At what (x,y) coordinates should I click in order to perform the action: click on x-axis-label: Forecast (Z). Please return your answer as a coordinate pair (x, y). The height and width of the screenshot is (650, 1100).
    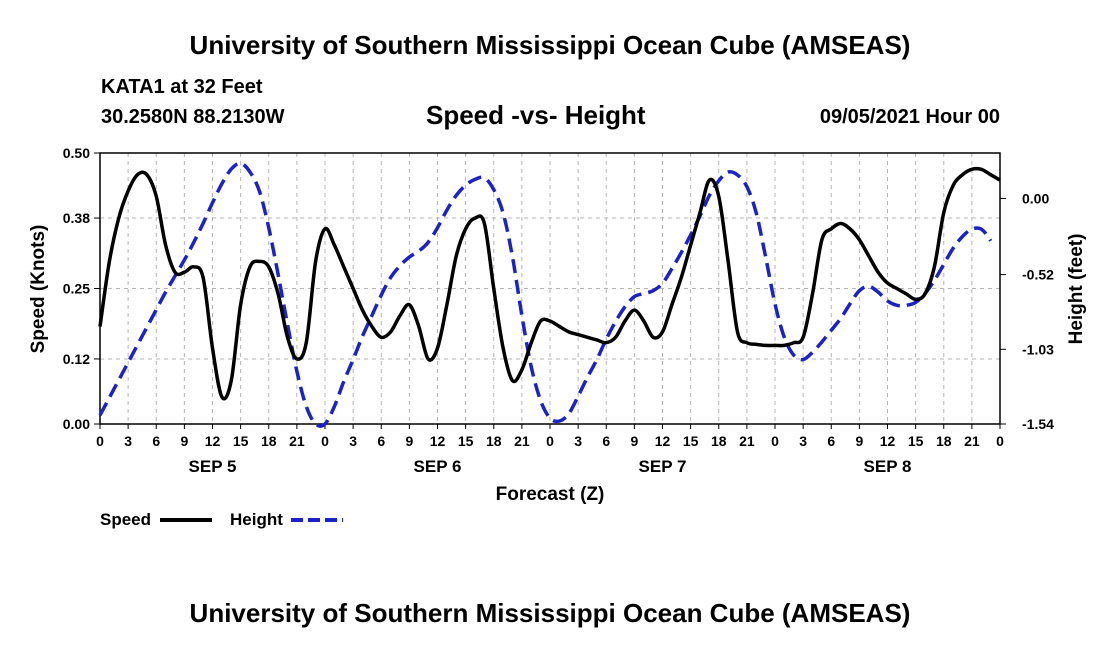
    Looking at the image, I should click on (550, 494).